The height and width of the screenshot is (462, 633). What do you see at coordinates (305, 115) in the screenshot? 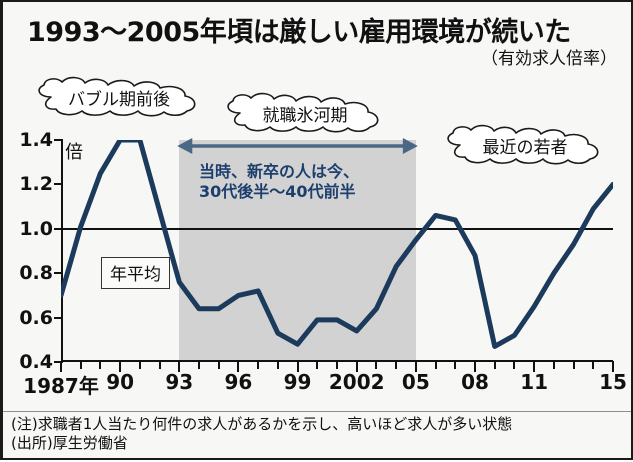
I see `cloud-label-ice-age: 就職氷河期` at bounding box center [305, 115].